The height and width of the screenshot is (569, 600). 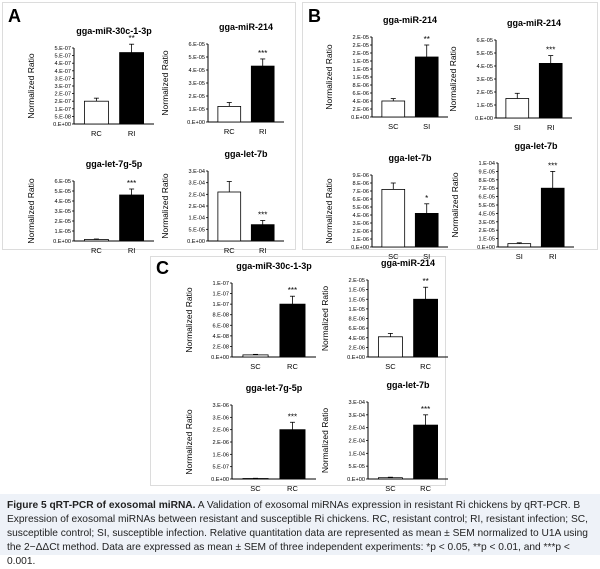 I want to click on y-tick-label: 2.E-04, so click(x=197, y=195).